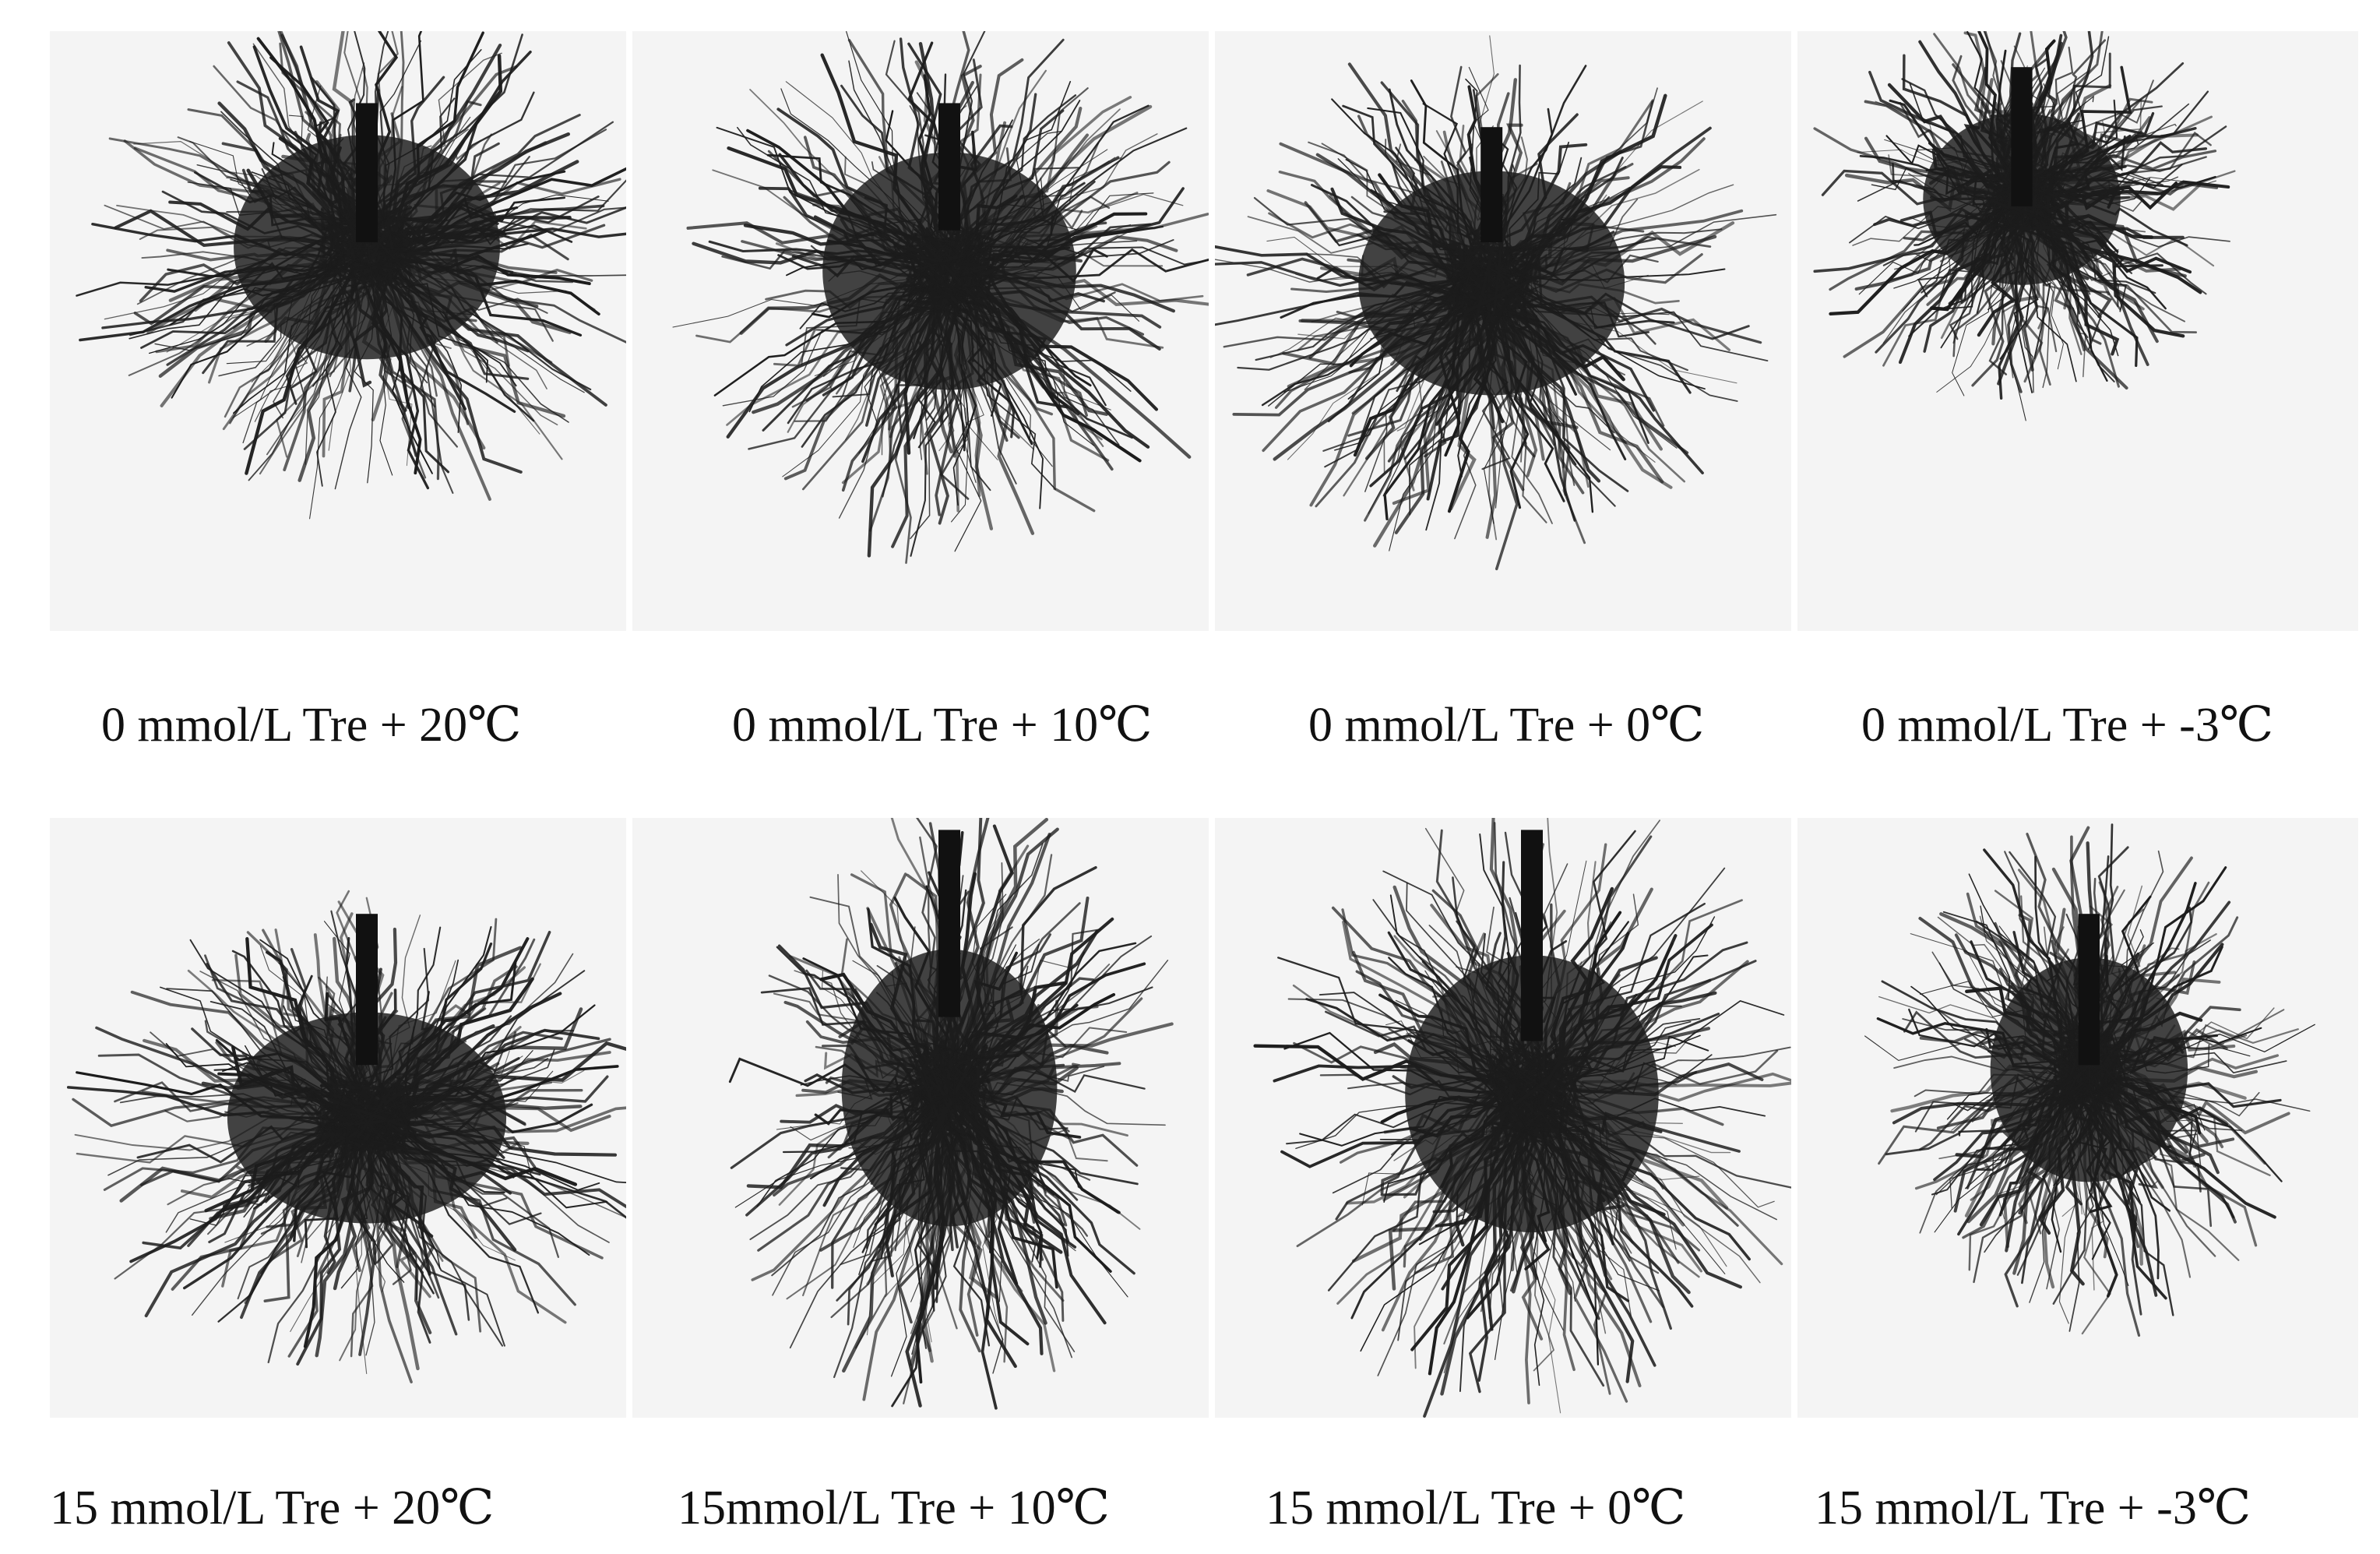  I want to click on caption-8: 15 mmol/L Tre + -3℃, so click(2033, 1508).